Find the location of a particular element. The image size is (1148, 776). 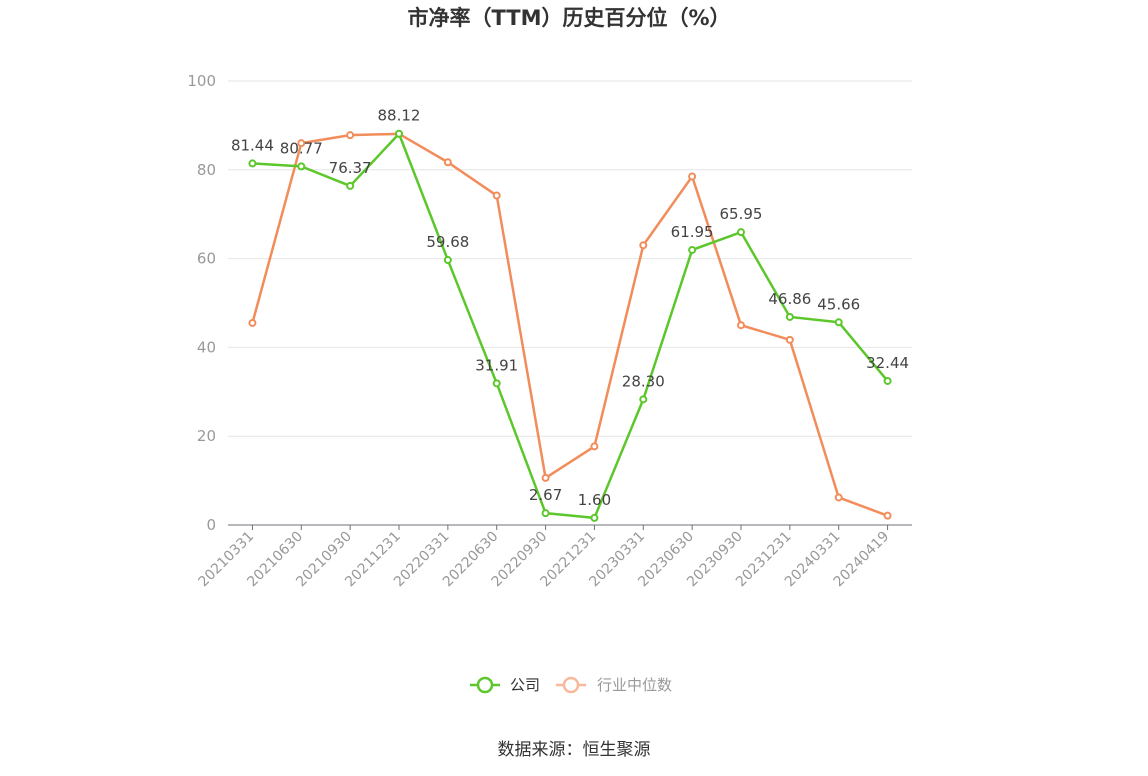

y-tick-label: 20 is located at coordinates (206, 436).